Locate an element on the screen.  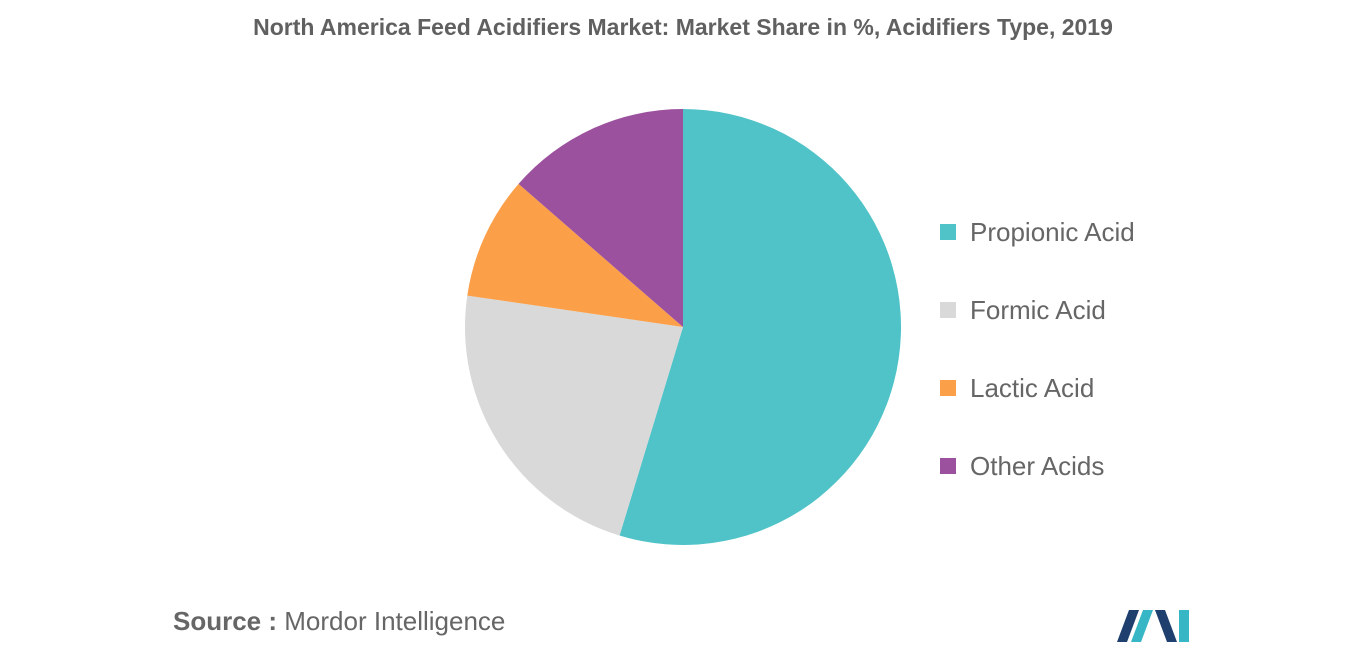
legend-item-propionic-acid: Propionic Acid is located at coordinates (1037, 232).